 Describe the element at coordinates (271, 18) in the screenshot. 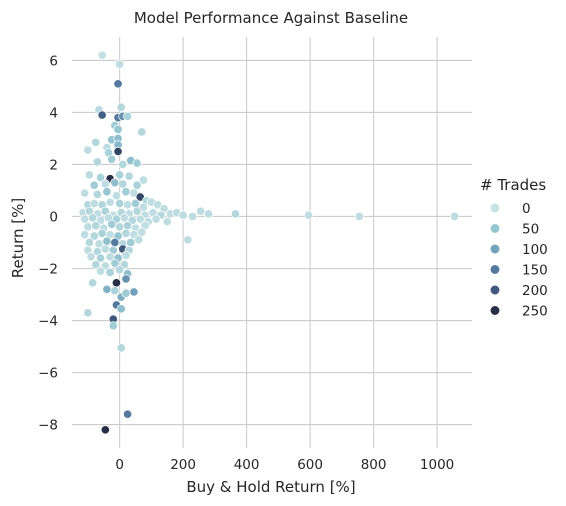

I see `chart-title: Model Performance Against Baseline` at that location.